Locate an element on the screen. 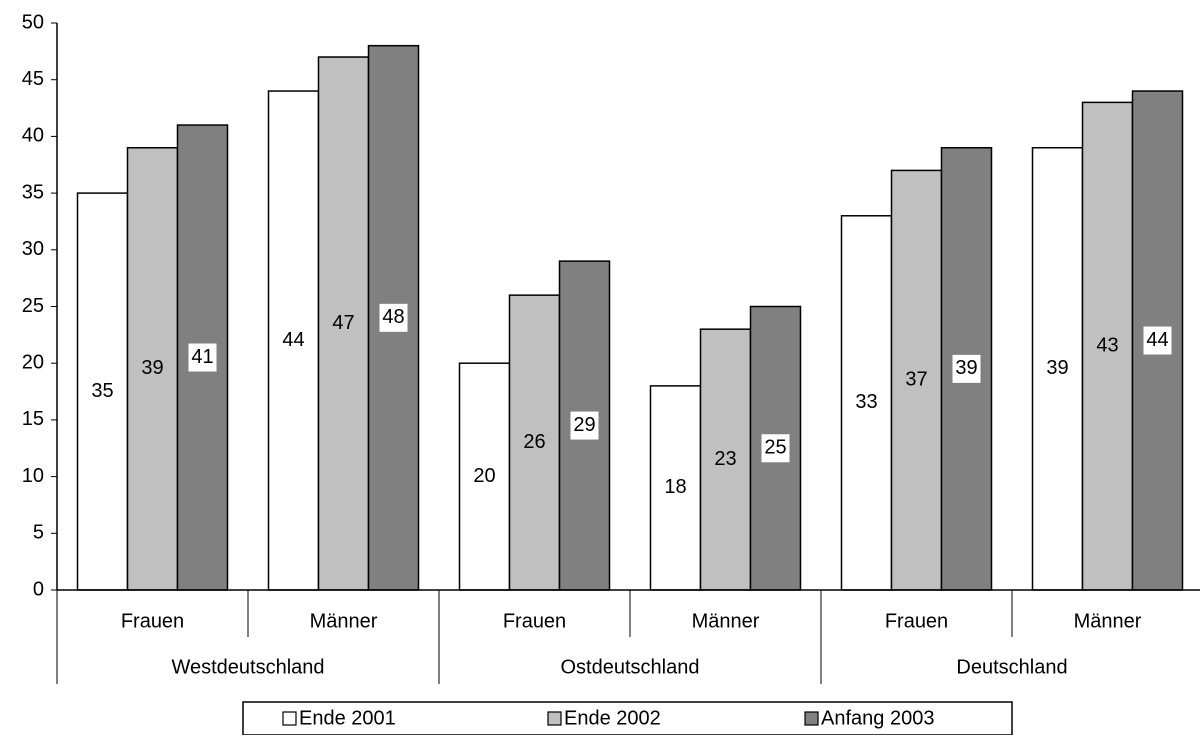 Image resolution: width=1200 pixels, height=740 pixels. y-tick-label: 15 is located at coordinates (33, 419).